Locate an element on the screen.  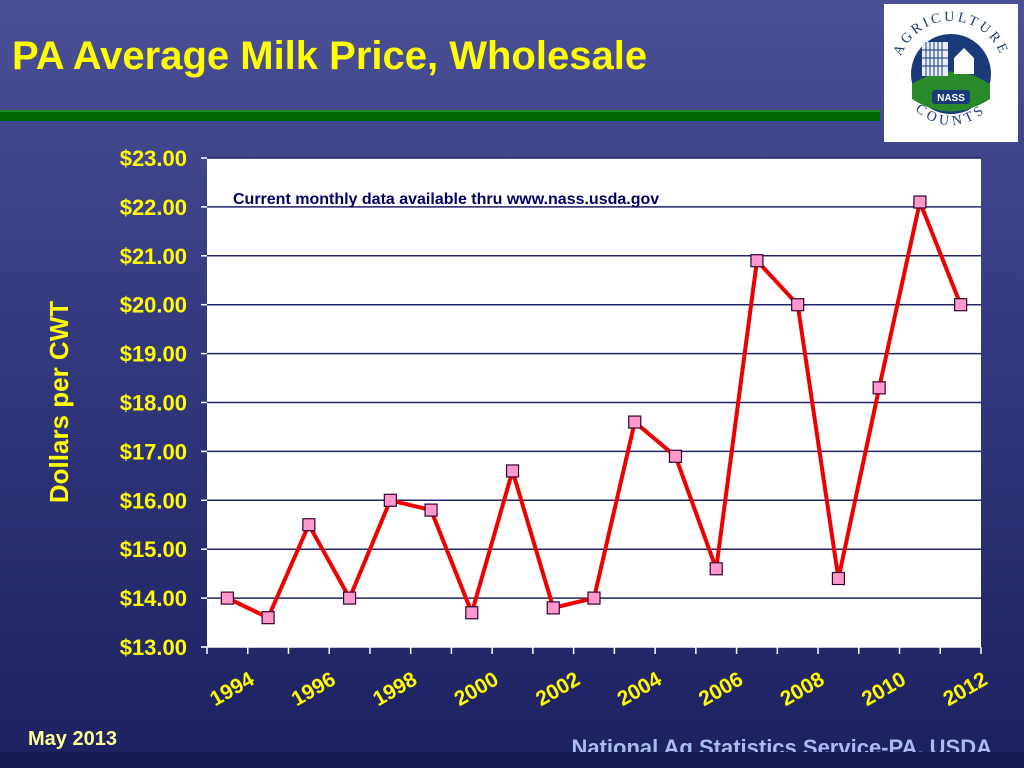
y-tick-label: $21.00 is located at coordinates (153, 256).